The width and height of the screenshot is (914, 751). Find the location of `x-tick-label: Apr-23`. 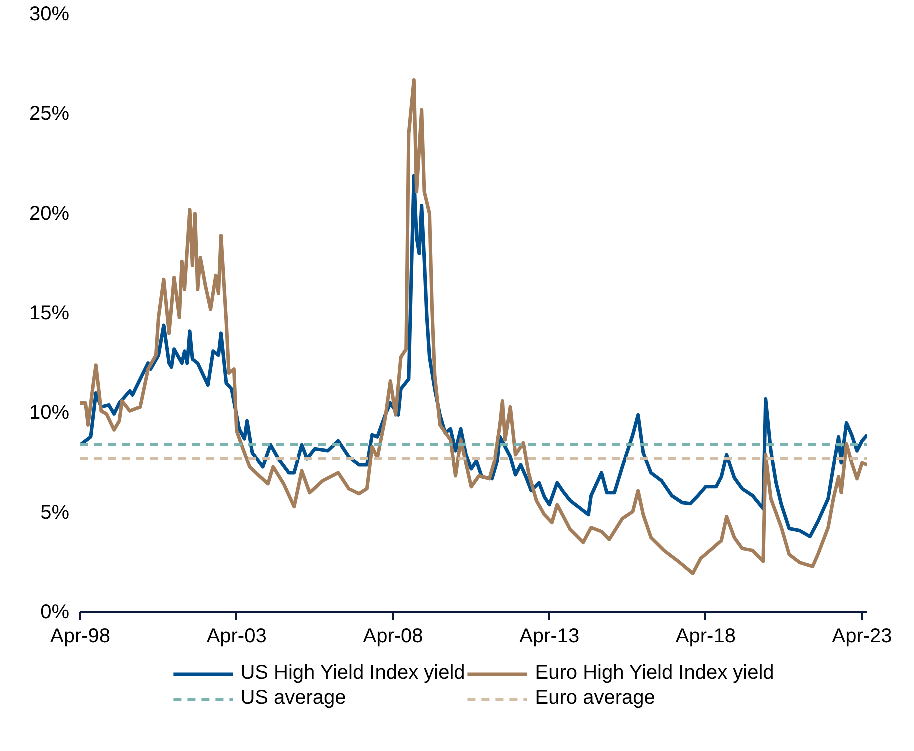

x-tick-label: Apr-23 is located at coordinates (862, 637).